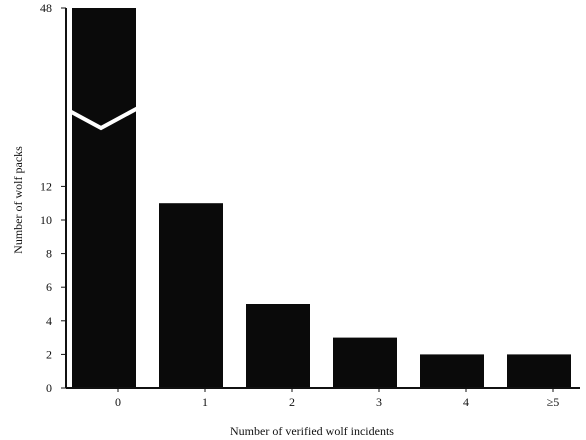 The image size is (586, 440). Describe the element at coordinates (49, 254) in the screenshot. I see `y-tick-label-4: 8` at that location.